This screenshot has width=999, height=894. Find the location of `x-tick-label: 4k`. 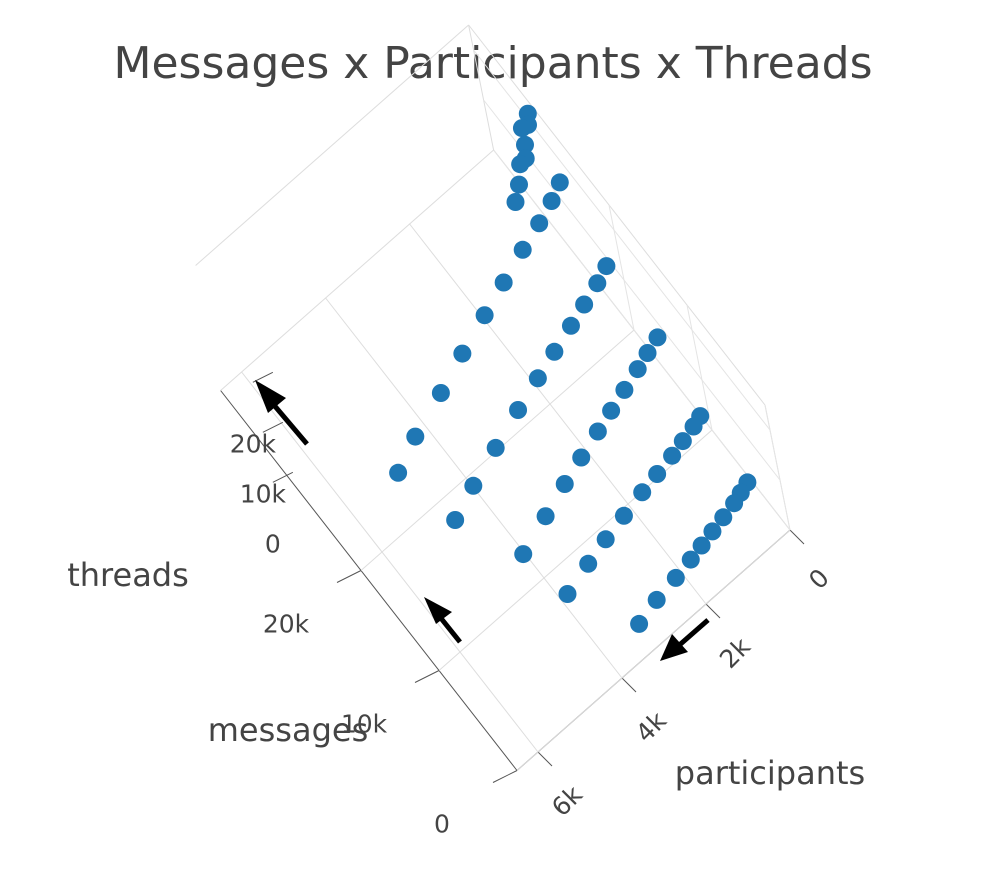

x-tick-label: 4k is located at coordinates (651, 727).